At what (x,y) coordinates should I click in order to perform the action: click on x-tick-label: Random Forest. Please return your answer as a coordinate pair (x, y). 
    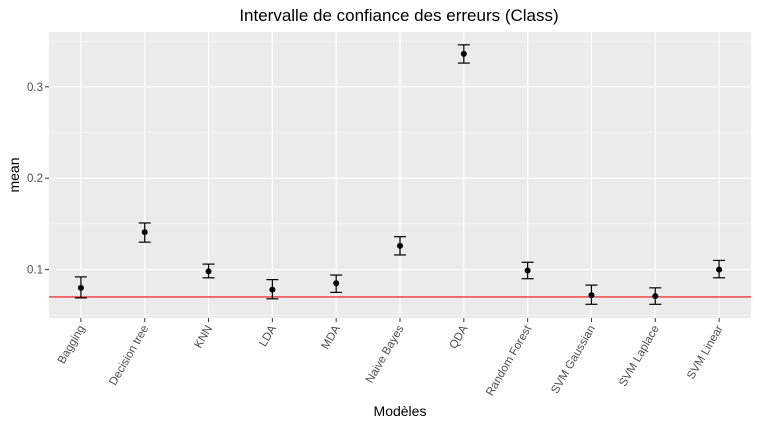
    Looking at the image, I should click on (509, 360).